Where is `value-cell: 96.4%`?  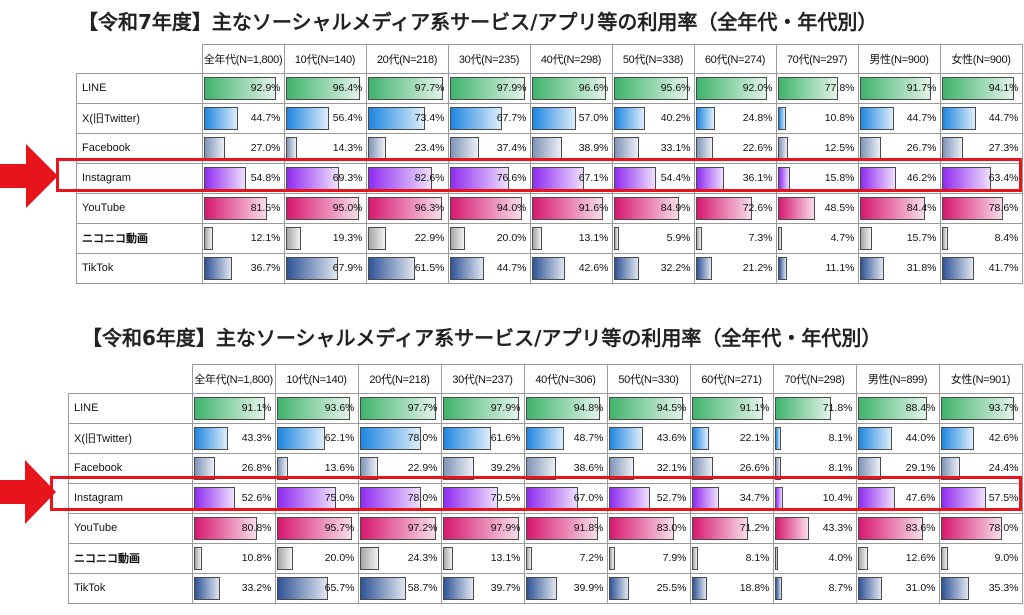 value-cell: 96.4% is located at coordinates (325, 88).